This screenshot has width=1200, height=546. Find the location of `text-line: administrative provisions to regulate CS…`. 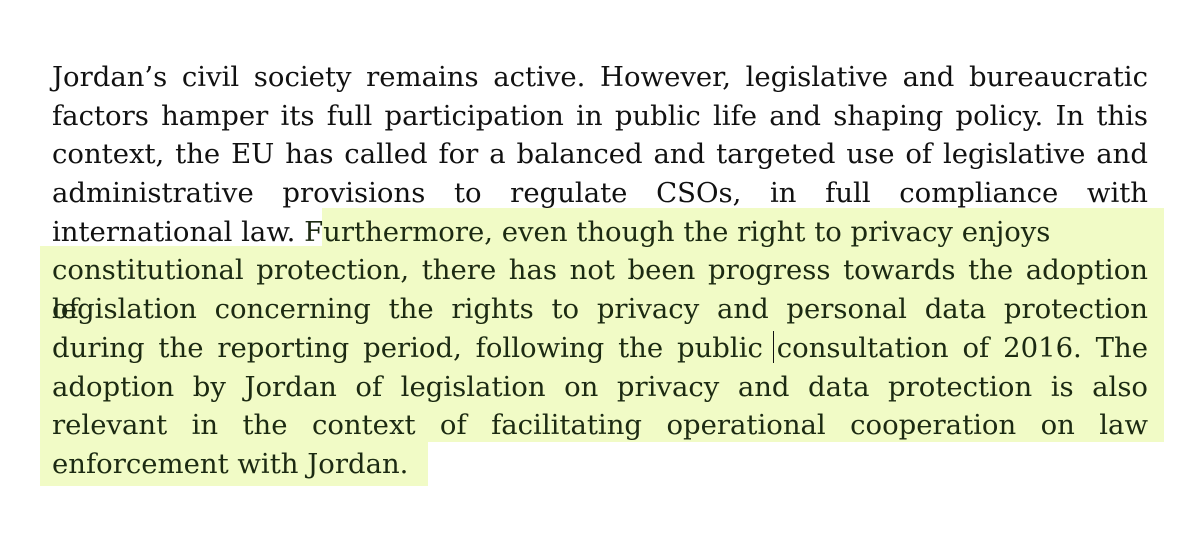

text-line: administrative provisions to regulate CS… is located at coordinates (600, 193).